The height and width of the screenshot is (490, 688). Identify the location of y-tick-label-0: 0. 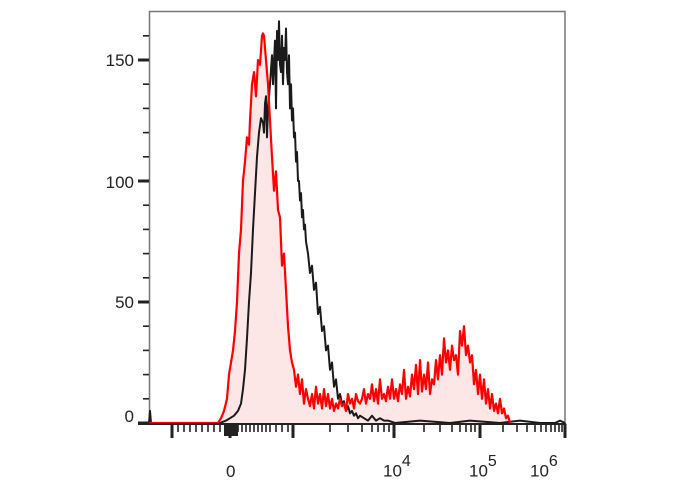
(129, 416).